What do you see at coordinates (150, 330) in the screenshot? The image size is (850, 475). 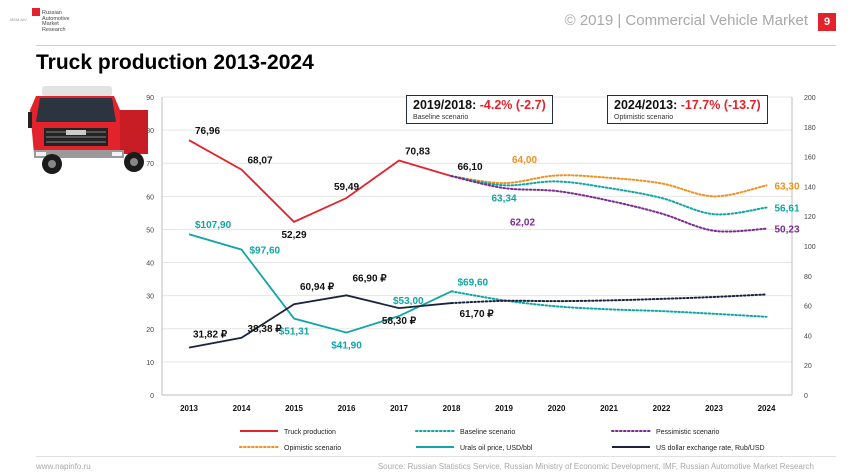 I see `y-left-tick-label: 20` at bounding box center [150, 330].